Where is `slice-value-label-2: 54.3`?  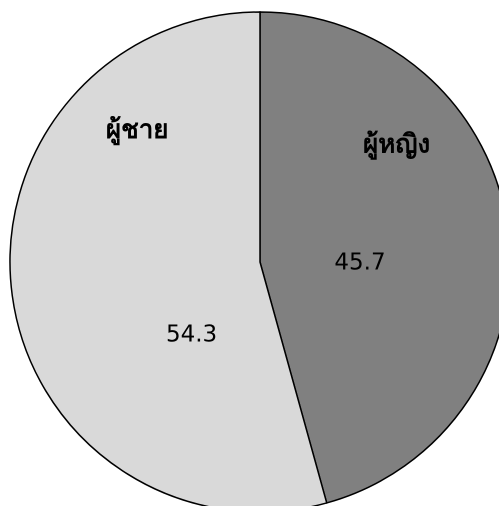
slice-value-label-2: 54.3 is located at coordinates (191, 334).